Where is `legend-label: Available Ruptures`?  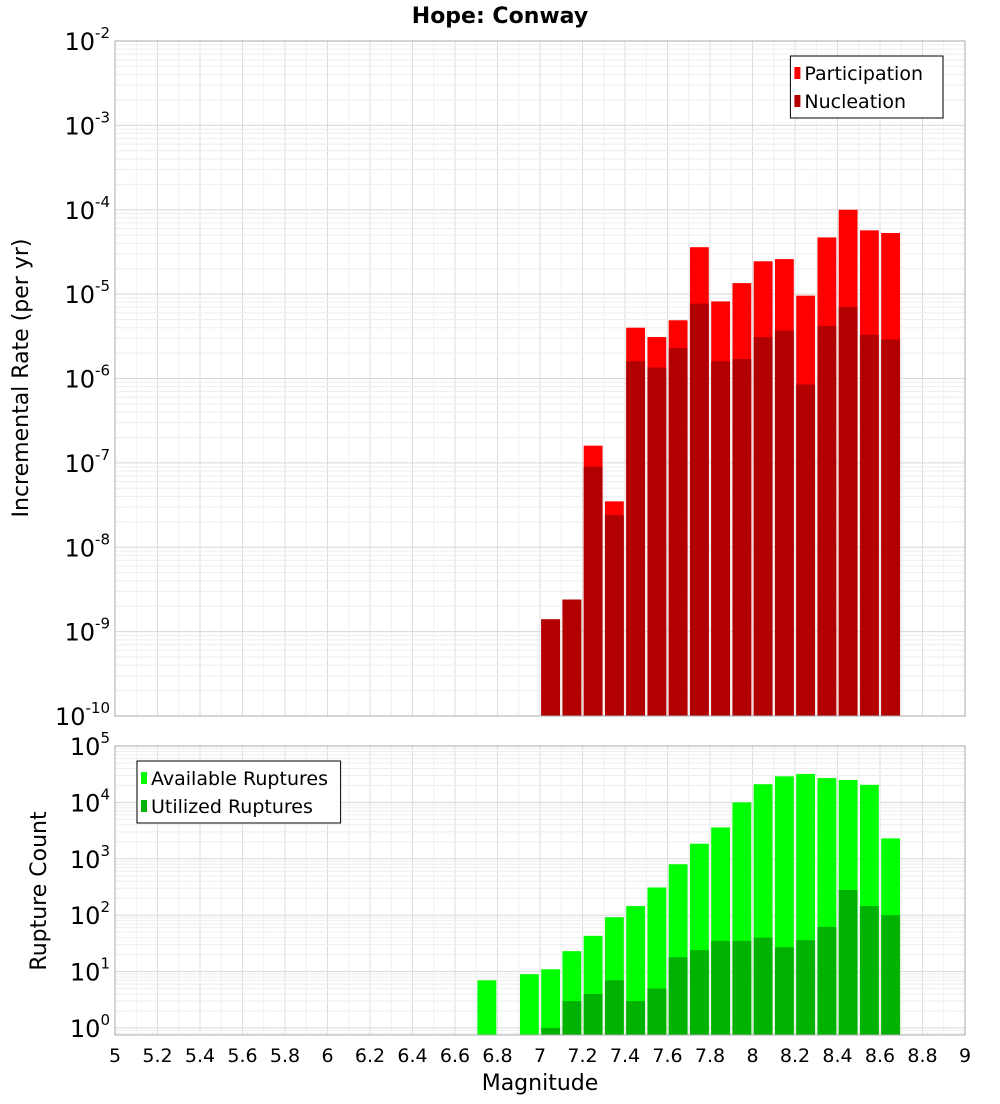
legend-label: Available Ruptures is located at coordinates (239, 779).